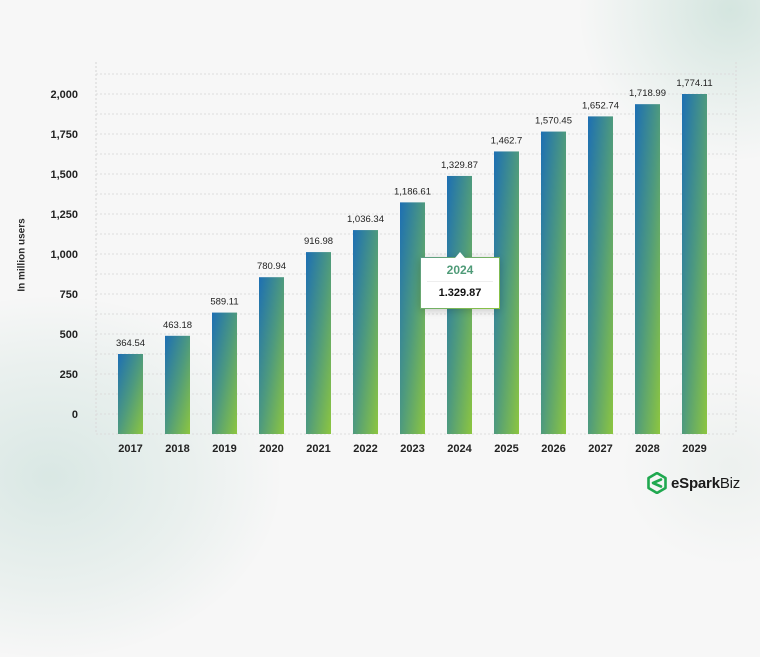 The image size is (760, 657). Describe the element at coordinates (271, 266) in the screenshot. I see `data-label-2020: 780.94` at that location.